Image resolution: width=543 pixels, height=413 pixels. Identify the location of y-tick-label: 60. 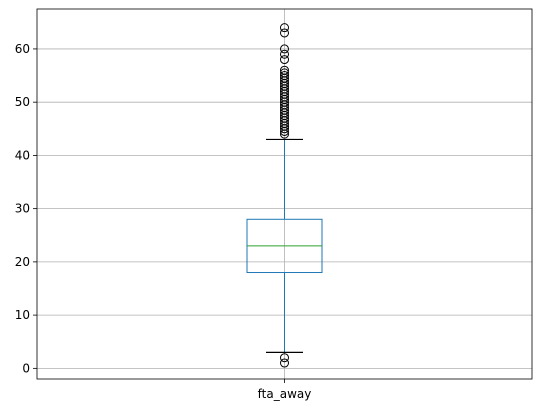
(22, 49).